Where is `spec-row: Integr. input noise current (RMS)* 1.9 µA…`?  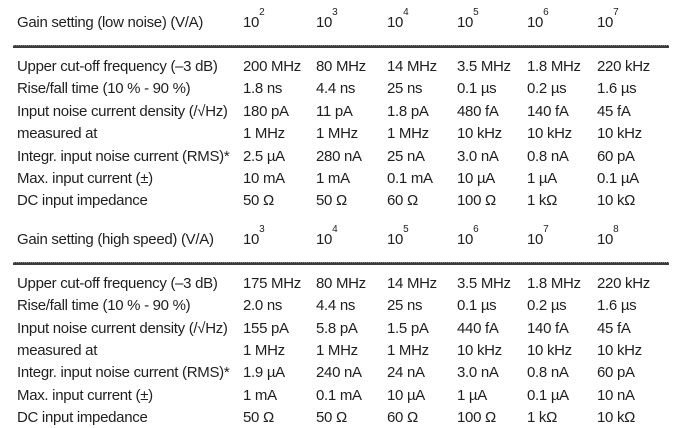 spec-row: Integr. input noise current (RMS)* 1.9 µA… is located at coordinates (342, 373).